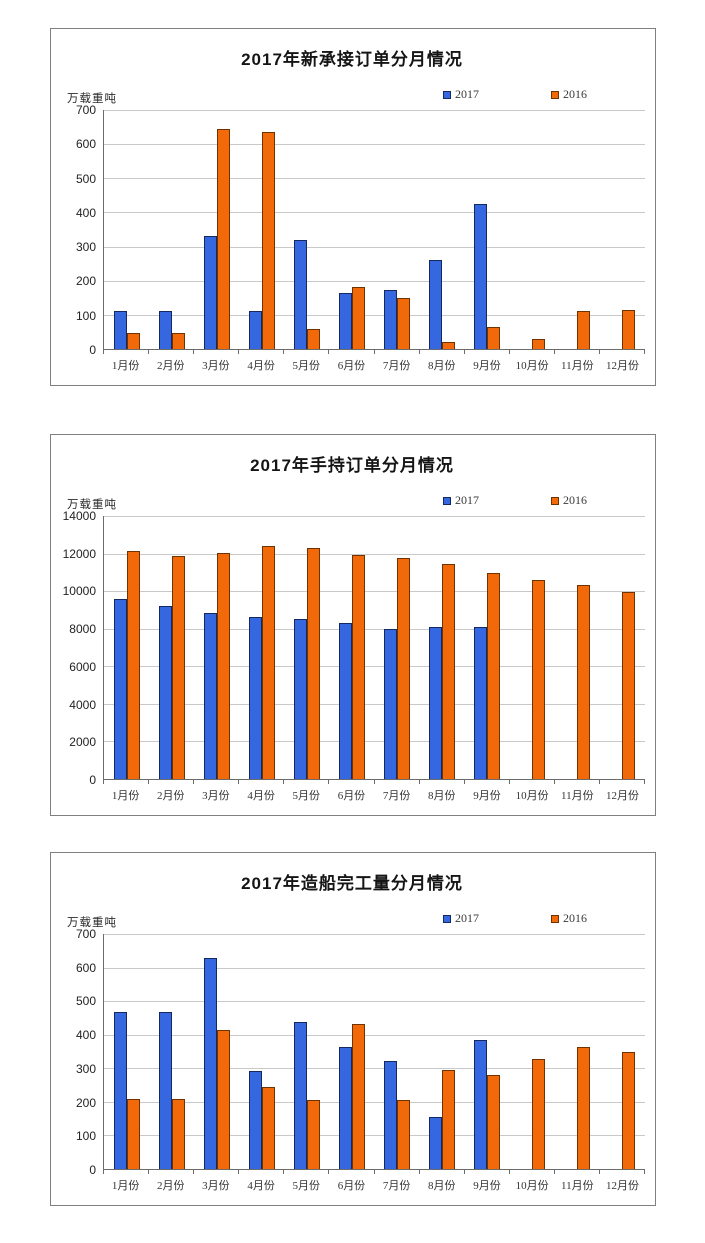  Describe the element at coordinates (313, 339) in the screenshot. I see `bar-2016-5月份` at that location.